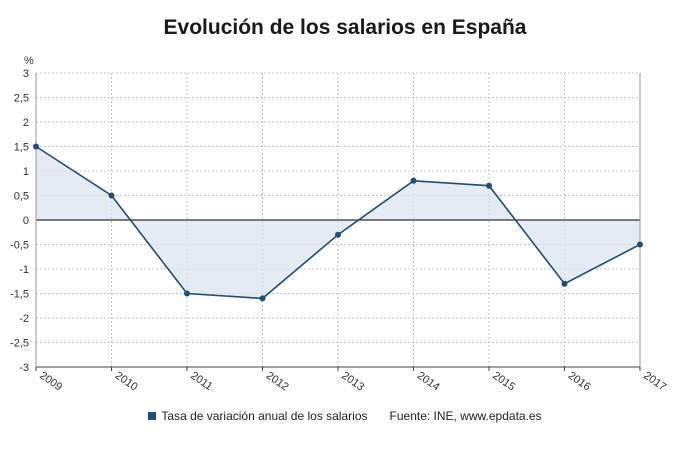  Describe the element at coordinates (654, 382) in the screenshot. I see `x-tick-label: 2017` at that location.